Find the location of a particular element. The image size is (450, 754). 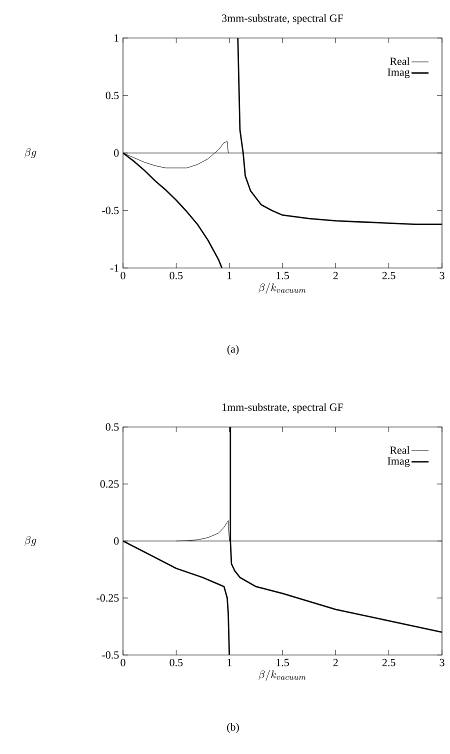

y-tick-label: 0.25 is located at coordinates (109, 484).